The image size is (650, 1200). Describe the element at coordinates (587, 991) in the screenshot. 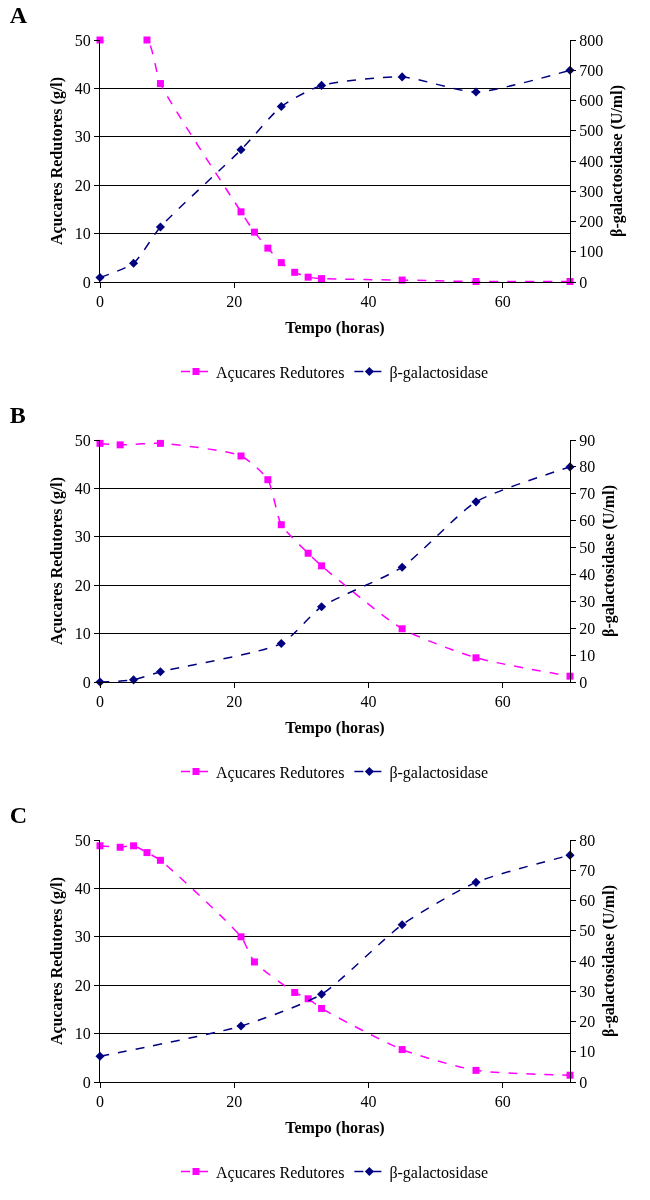

I see `y2-tick-label: 30` at that location.